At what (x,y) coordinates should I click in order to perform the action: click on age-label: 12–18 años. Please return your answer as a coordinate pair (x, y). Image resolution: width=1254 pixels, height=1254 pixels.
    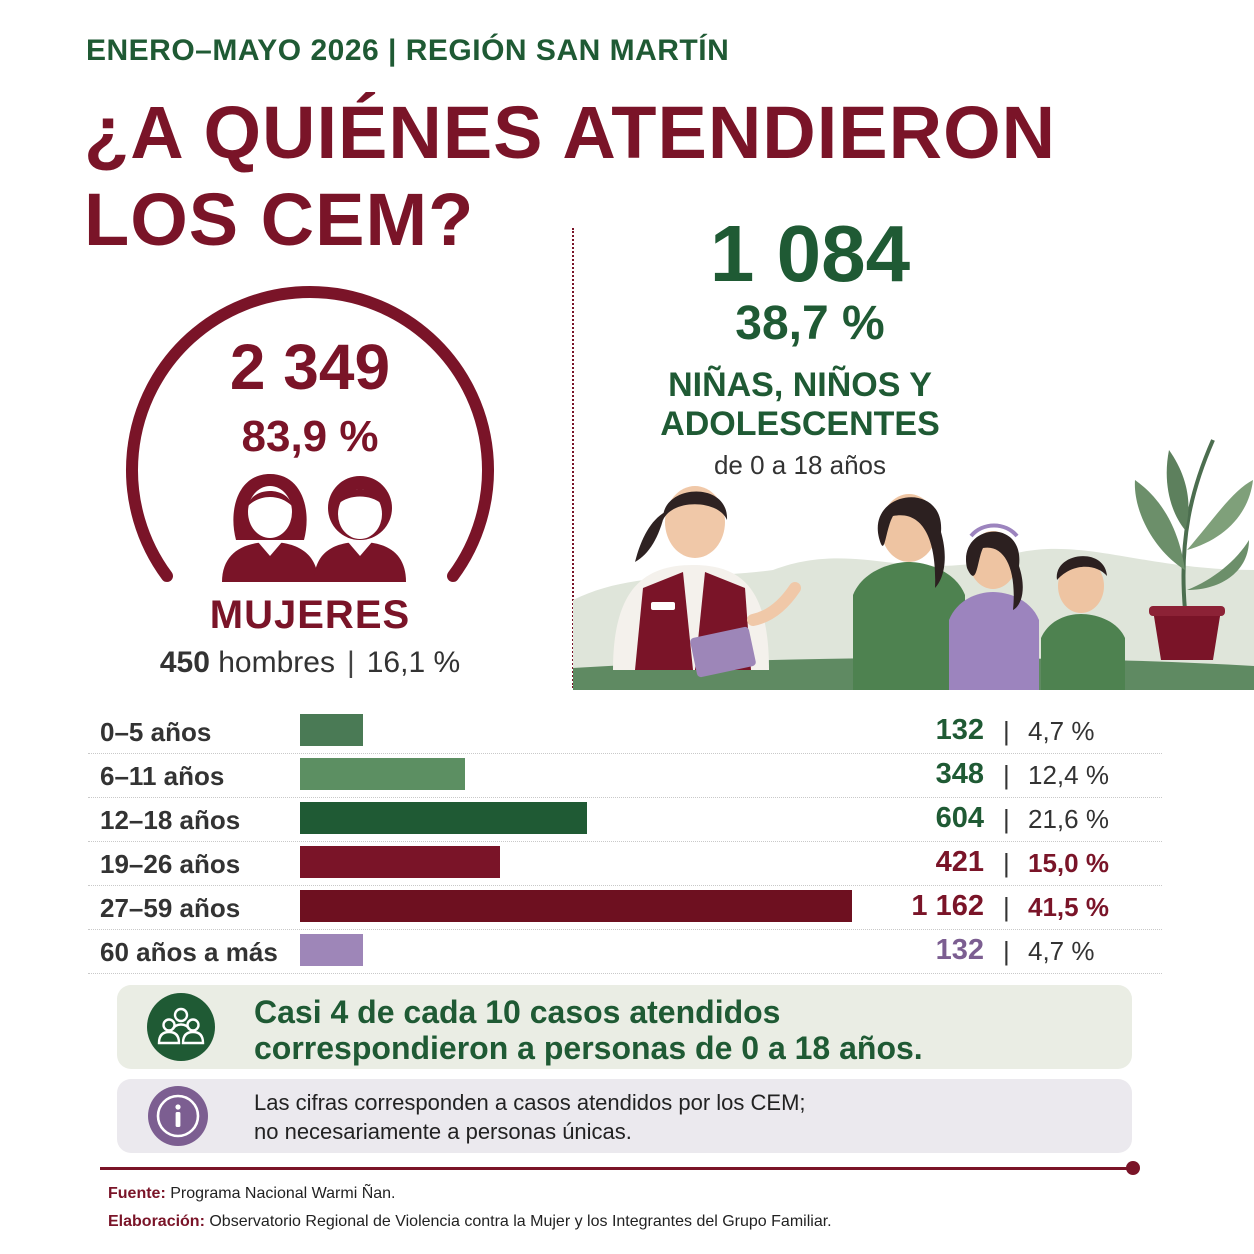
    Looking at the image, I should click on (170, 820).